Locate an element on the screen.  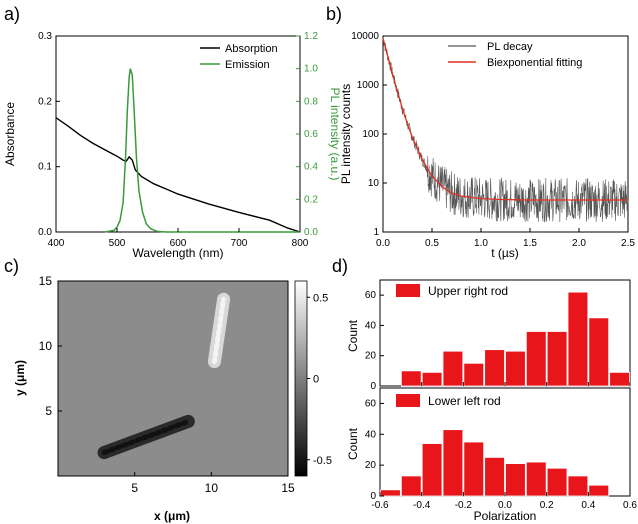
chart-a-y2tick-label: 0.4 is located at coordinates (311, 167).